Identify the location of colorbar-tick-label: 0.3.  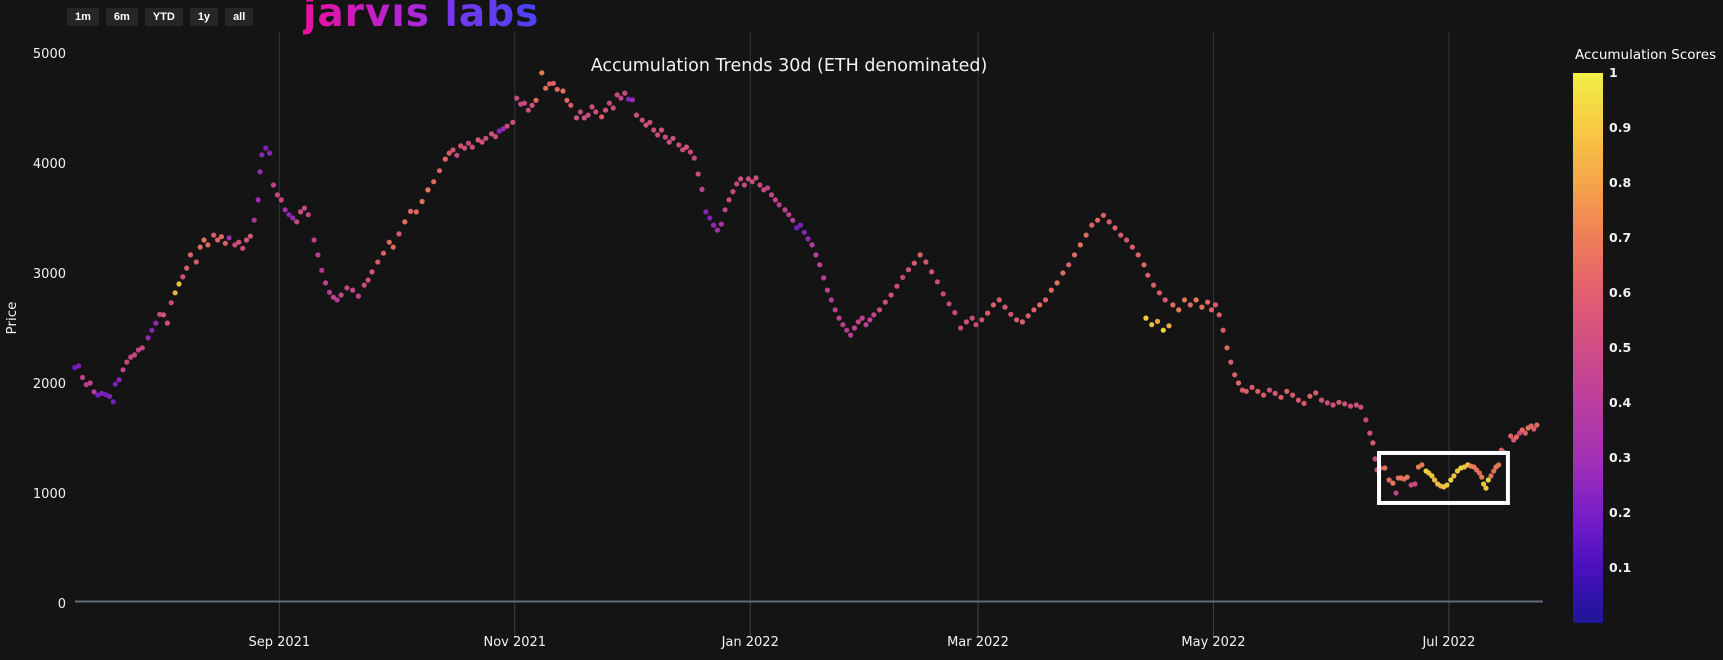
(1620, 457).